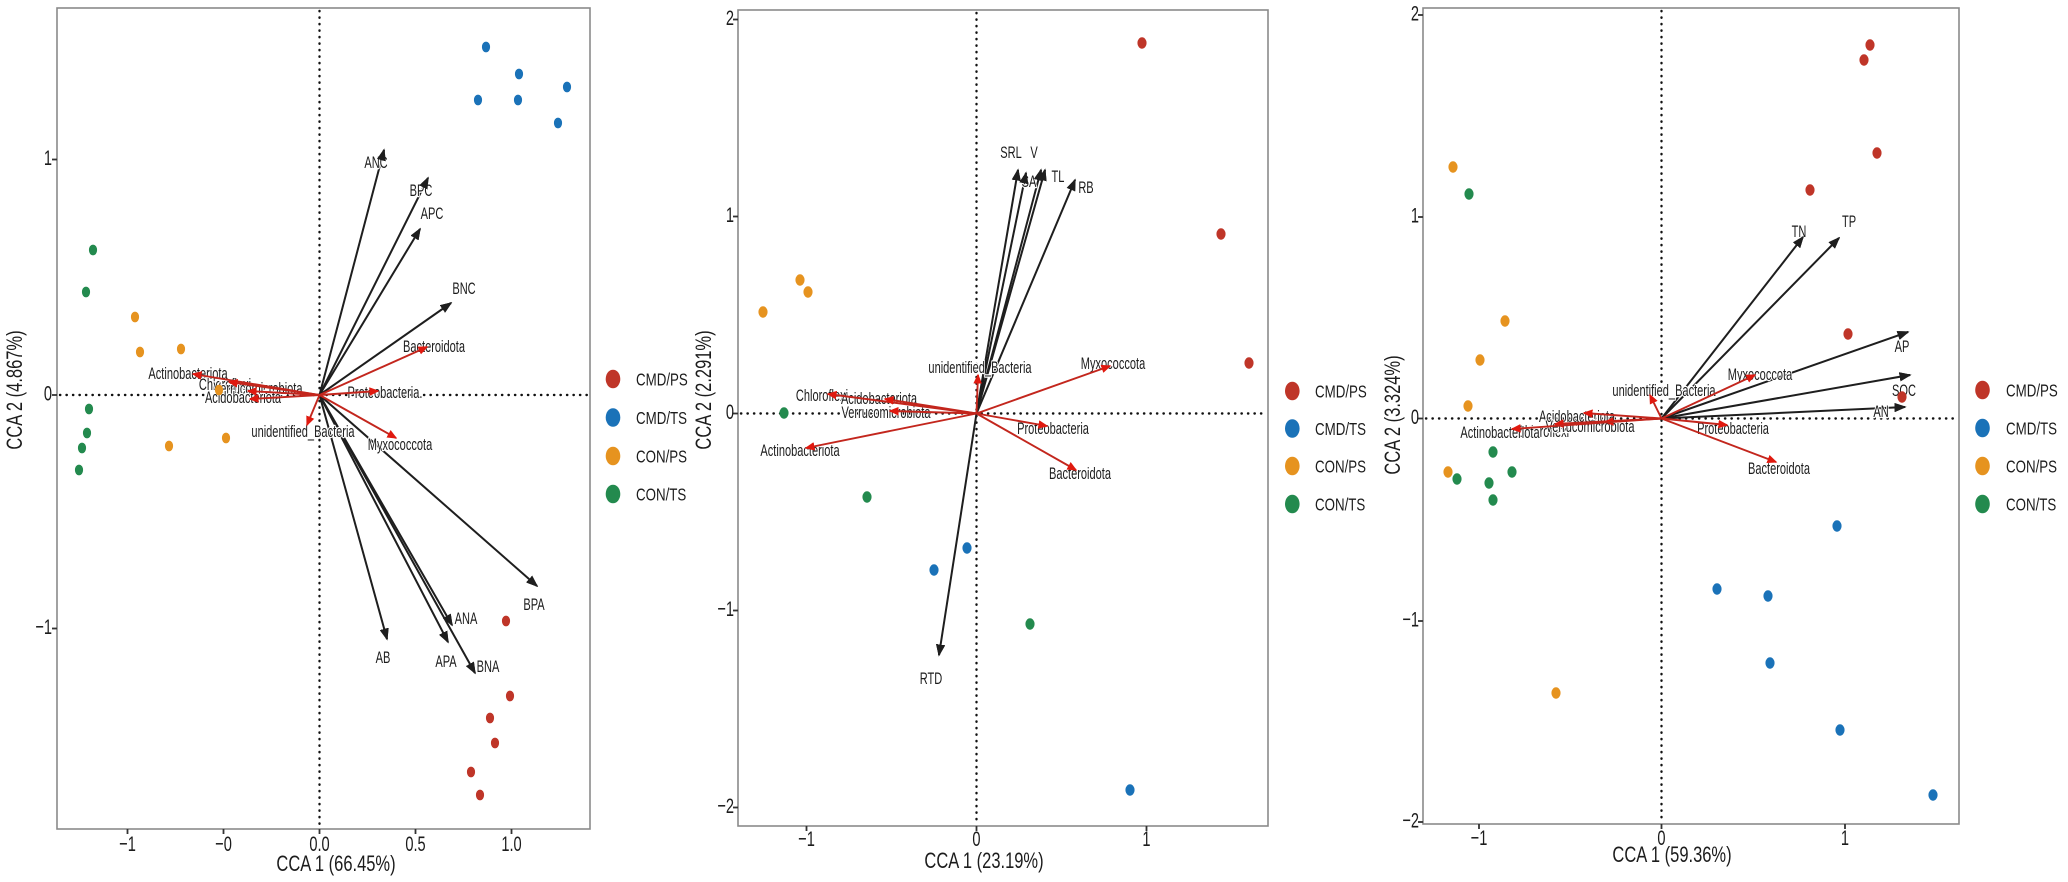 This screenshot has height=882, width=2068. What do you see at coordinates (1085, 188) in the screenshot?
I see `svg-text: RB` at bounding box center [1085, 188].